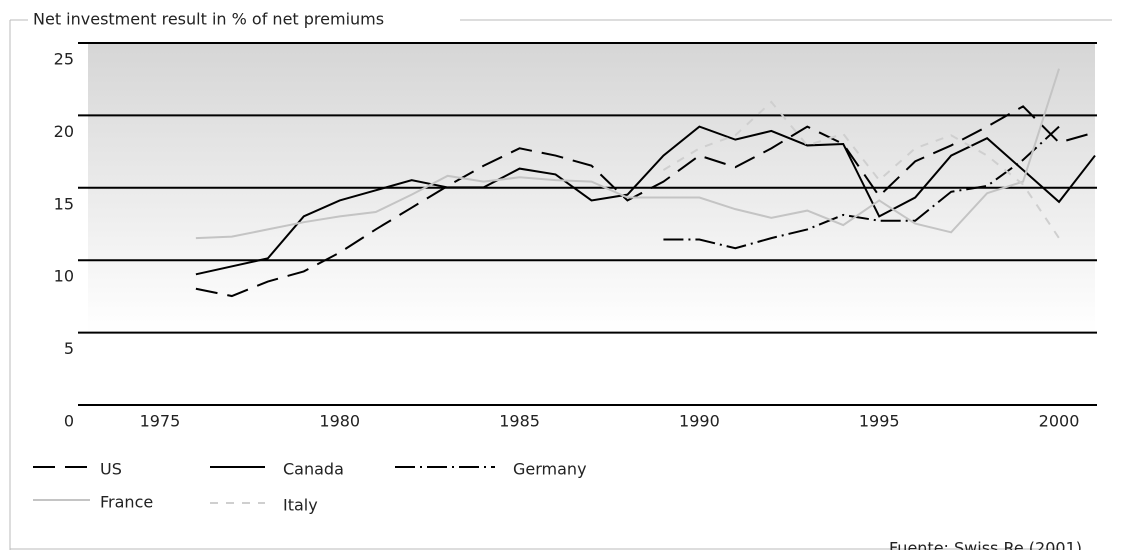  Describe the element at coordinates (313, 469) in the screenshot. I see `legend-label: Canada` at that location.